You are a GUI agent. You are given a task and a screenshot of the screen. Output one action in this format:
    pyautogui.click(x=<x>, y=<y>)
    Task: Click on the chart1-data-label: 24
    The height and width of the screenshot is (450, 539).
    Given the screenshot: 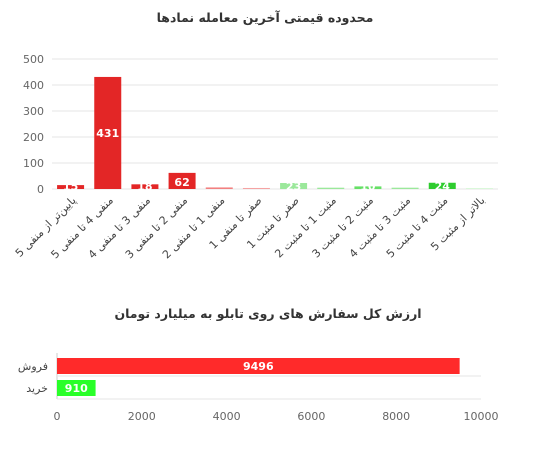 What is the action you would take?
    pyautogui.click(x=443, y=186)
    